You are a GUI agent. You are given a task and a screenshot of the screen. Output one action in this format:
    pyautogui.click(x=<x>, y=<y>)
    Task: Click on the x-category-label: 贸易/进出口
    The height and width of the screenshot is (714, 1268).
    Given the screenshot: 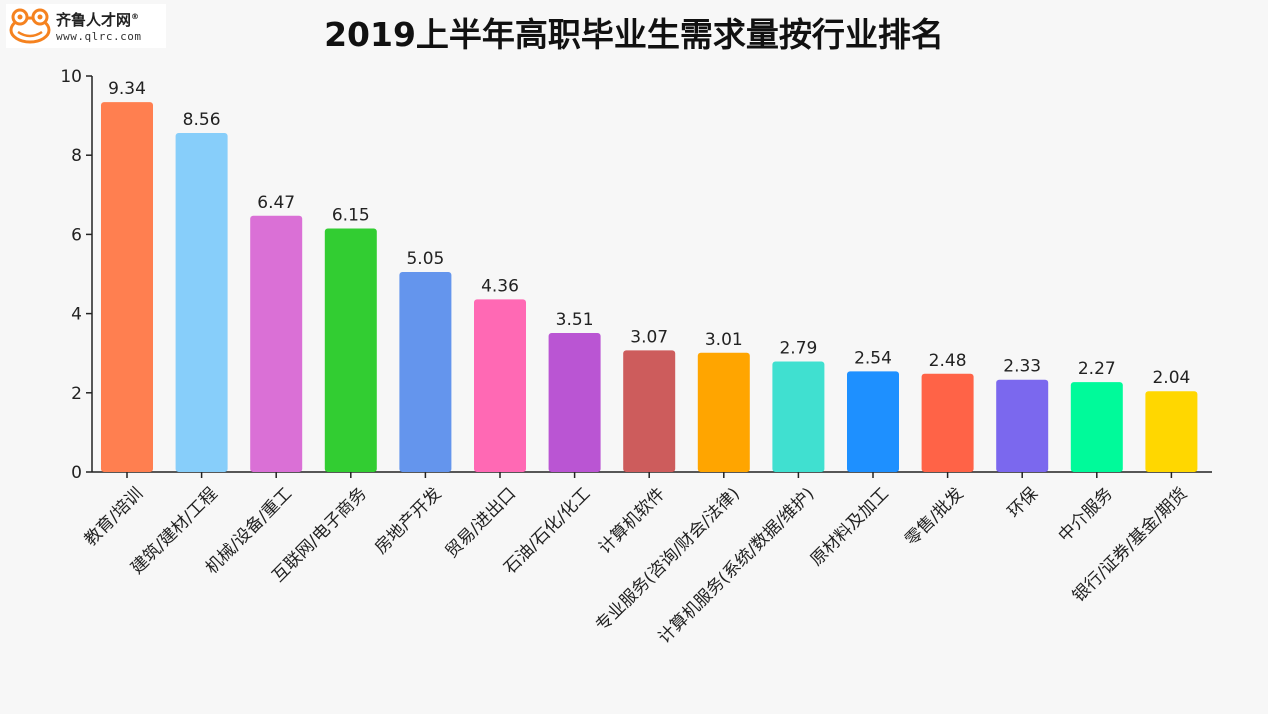 What is the action you would take?
    pyautogui.click(x=481, y=523)
    